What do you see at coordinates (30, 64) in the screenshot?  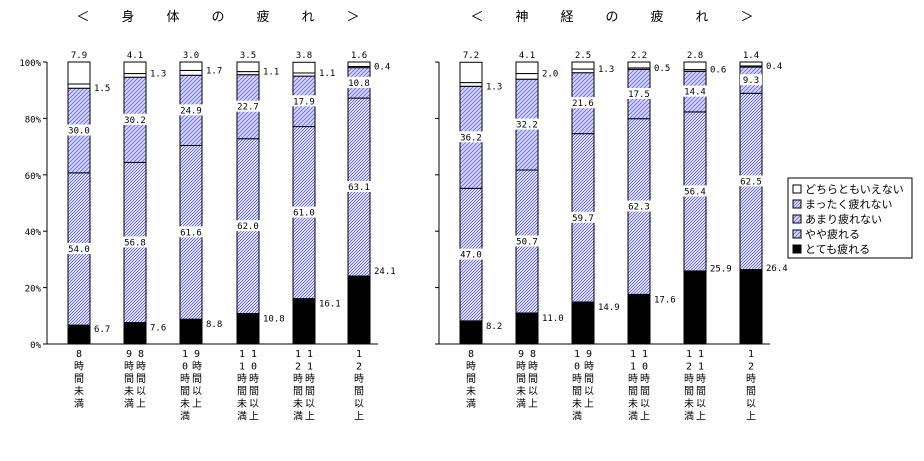 I see `y-tick-label: 100%` at bounding box center [30, 64].